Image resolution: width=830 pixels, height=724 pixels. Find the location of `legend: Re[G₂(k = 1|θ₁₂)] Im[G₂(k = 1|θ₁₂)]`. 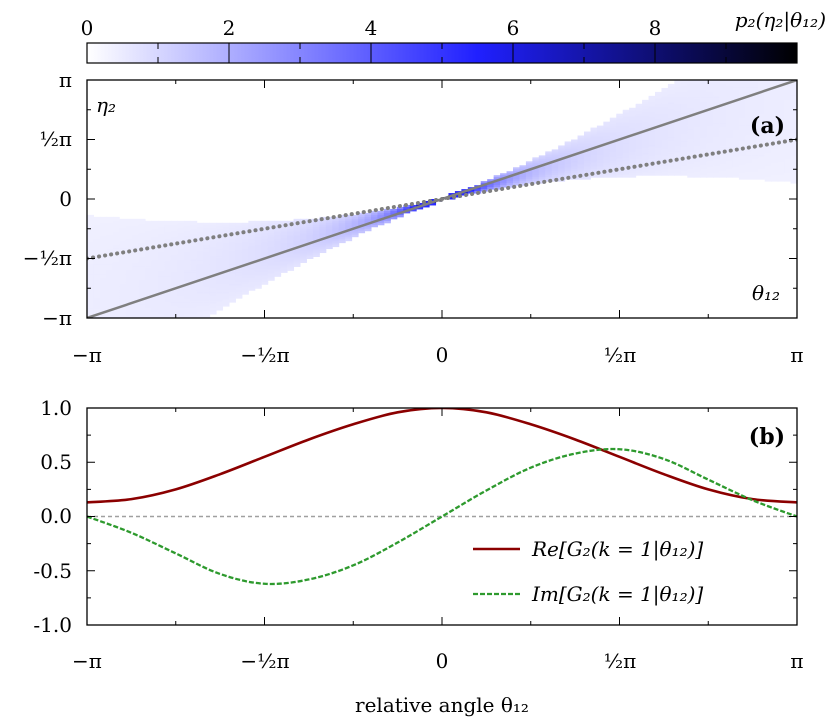

legend: Re[G₂(k = 1|θ₁₂)] Im[G₂(k = 1|θ₁₂)] is located at coordinates (588, 572).